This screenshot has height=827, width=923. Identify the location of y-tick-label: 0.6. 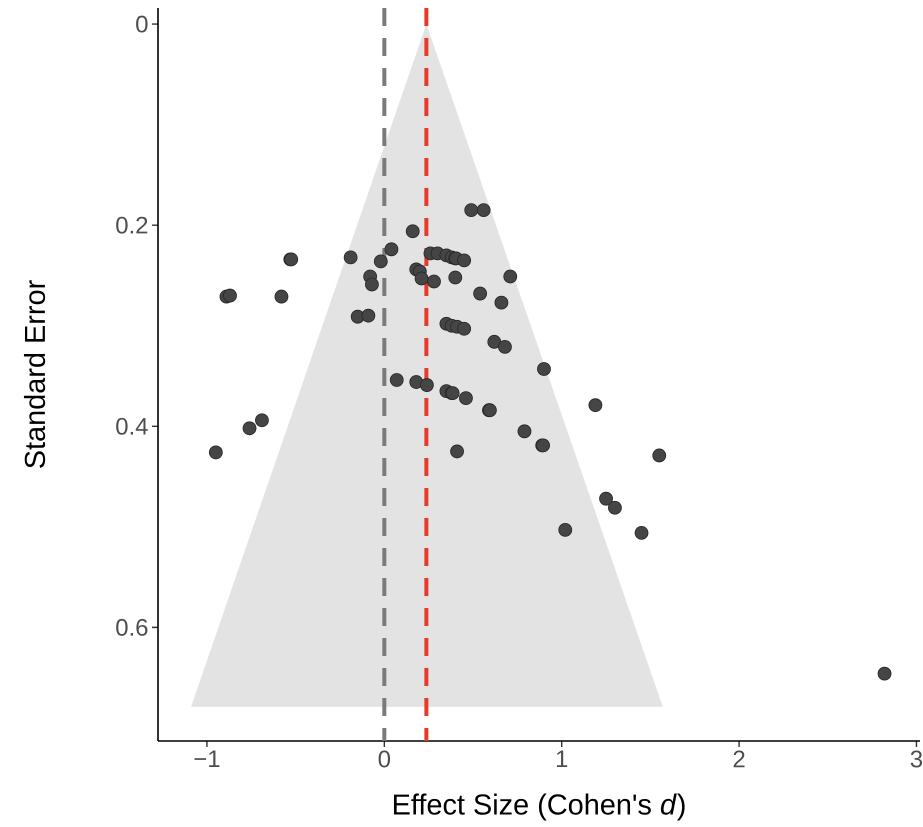
(132, 627).